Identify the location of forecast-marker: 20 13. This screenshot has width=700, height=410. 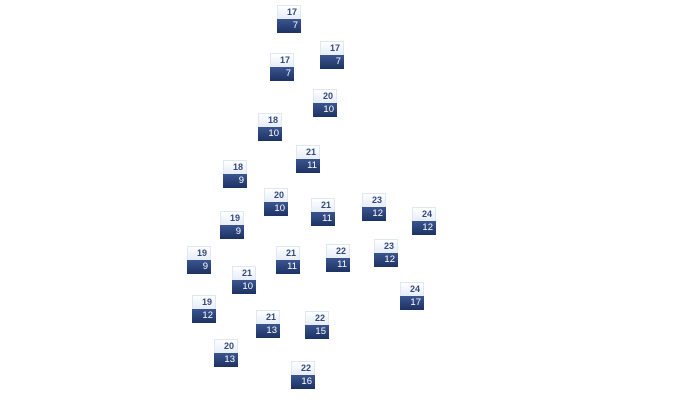
(226, 353).